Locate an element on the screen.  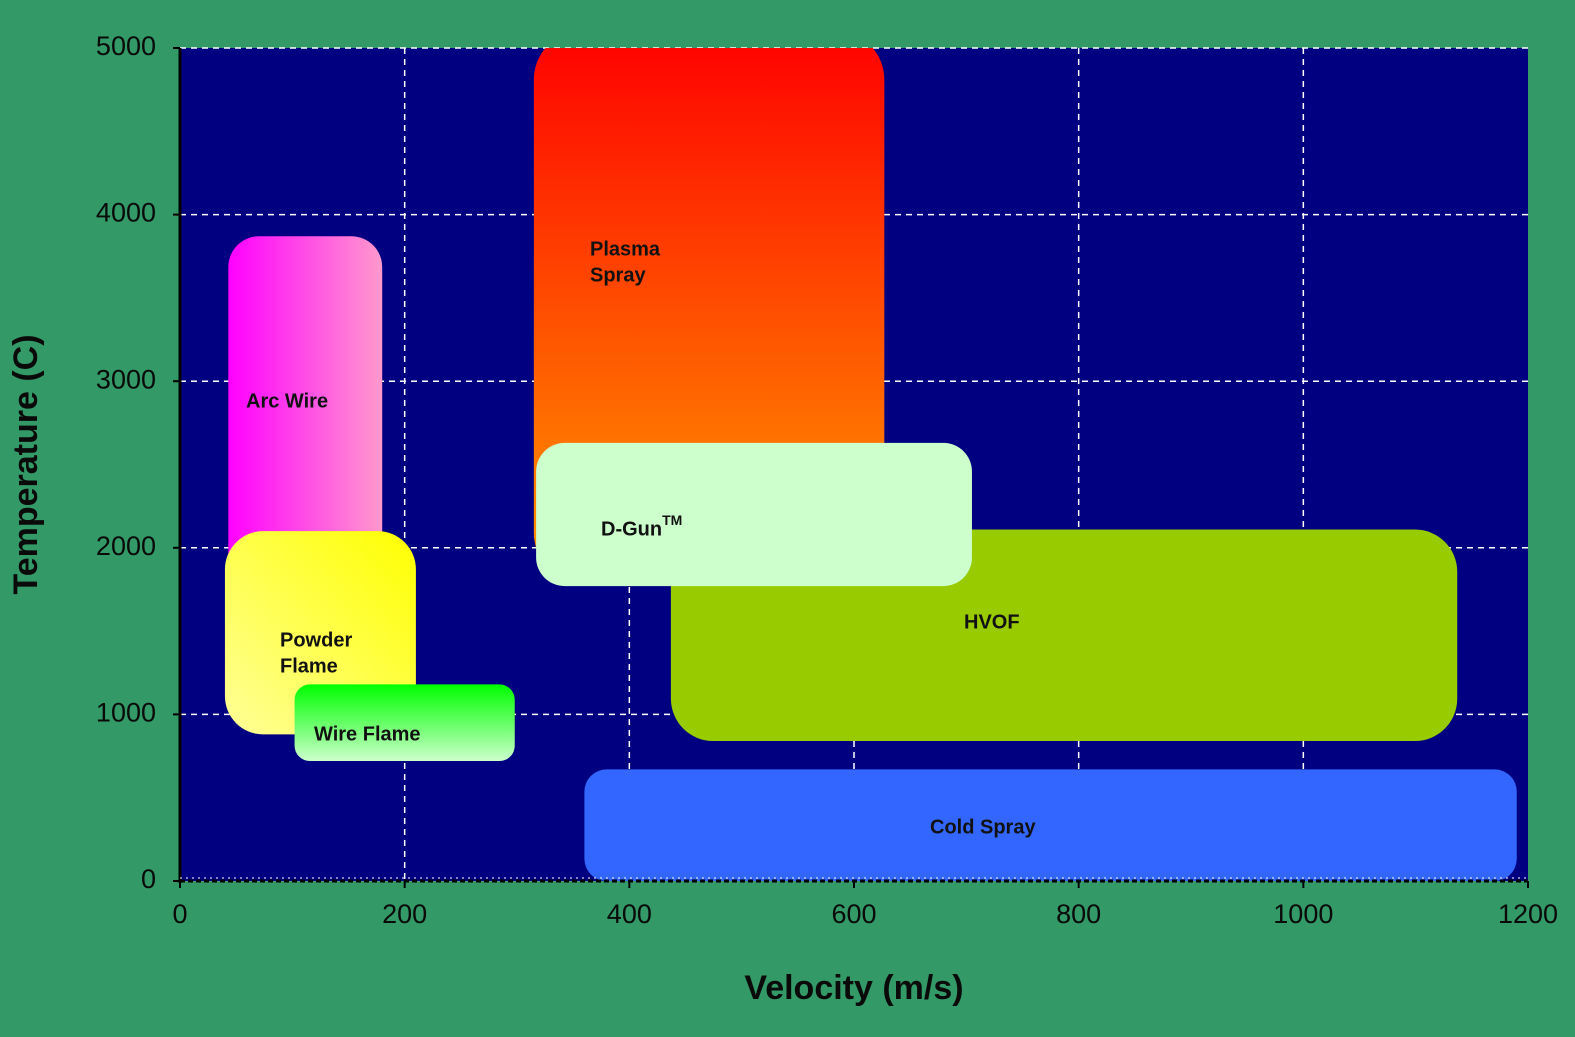
region-label-plasma-spray: Plasma is located at coordinates (625, 249).